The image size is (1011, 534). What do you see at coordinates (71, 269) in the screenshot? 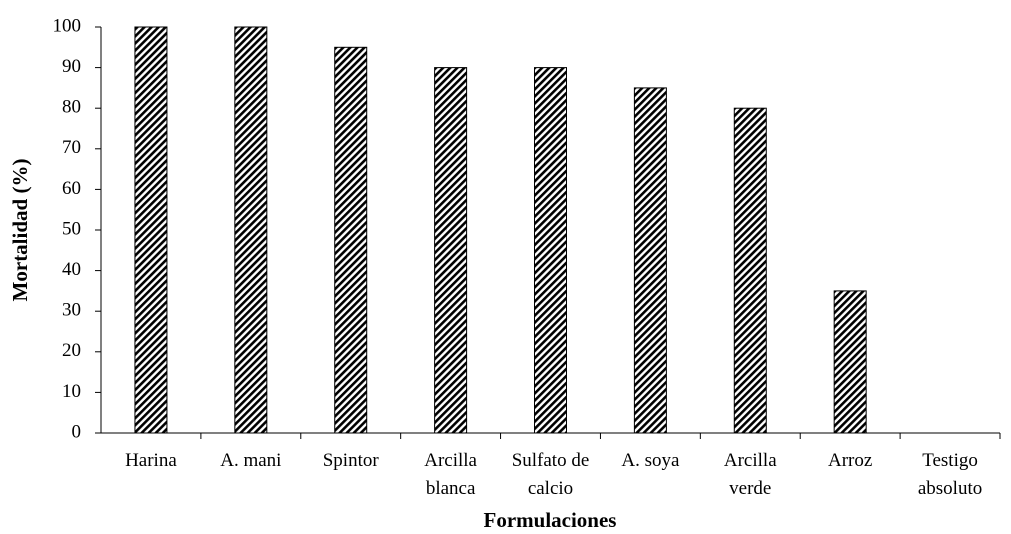
I see `y-tick-label: 40` at bounding box center [71, 269].